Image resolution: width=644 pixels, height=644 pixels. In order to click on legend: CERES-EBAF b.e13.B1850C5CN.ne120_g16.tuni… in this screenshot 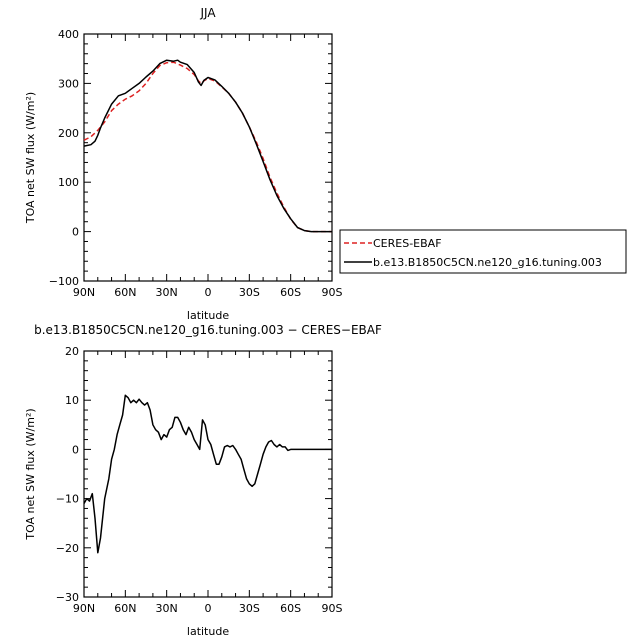, I will do `click(483, 251)`.